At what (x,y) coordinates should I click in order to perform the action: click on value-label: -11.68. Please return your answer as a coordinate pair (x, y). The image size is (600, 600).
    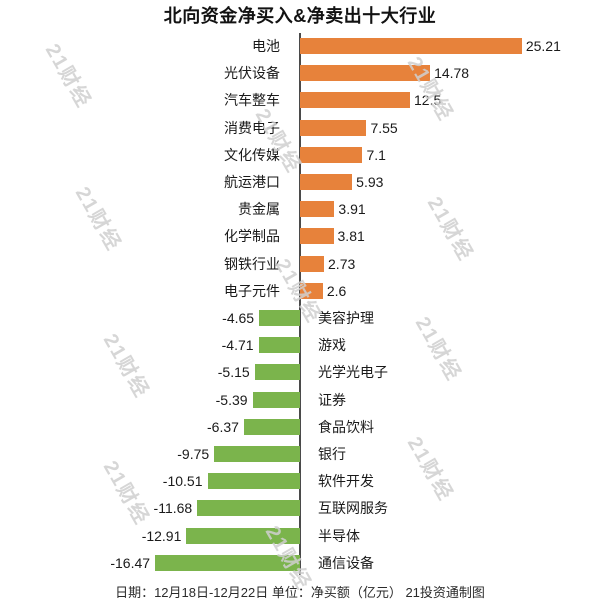
    Looking at the image, I should click on (173, 508).